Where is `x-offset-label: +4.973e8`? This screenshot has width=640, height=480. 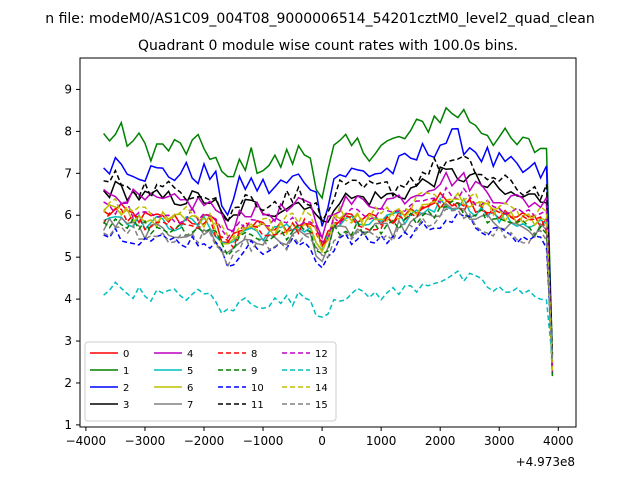
x-offset-label: +4.973e8 is located at coordinates (545, 462).